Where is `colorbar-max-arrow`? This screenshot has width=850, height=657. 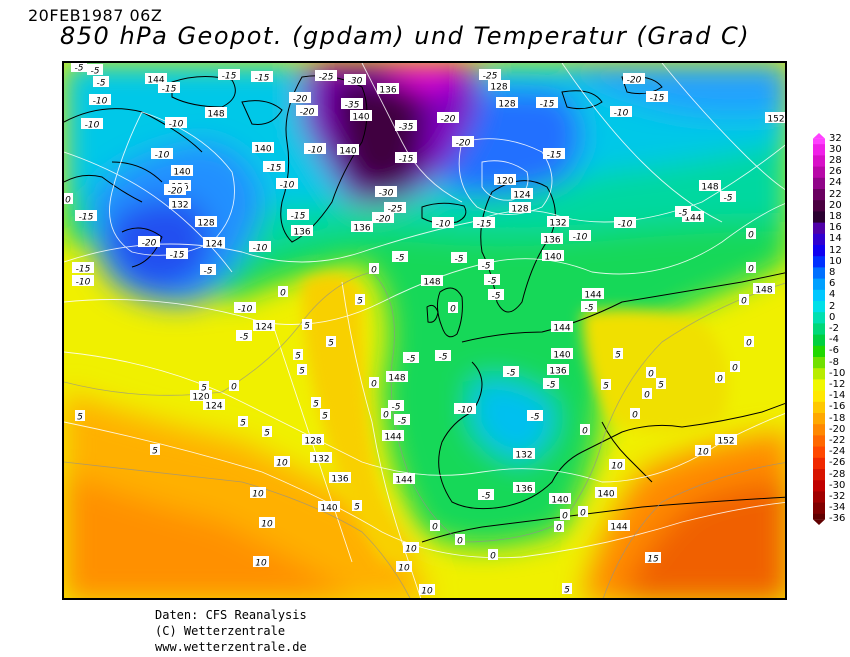
colorbar-max-arrow is located at coordinates (819, 136).